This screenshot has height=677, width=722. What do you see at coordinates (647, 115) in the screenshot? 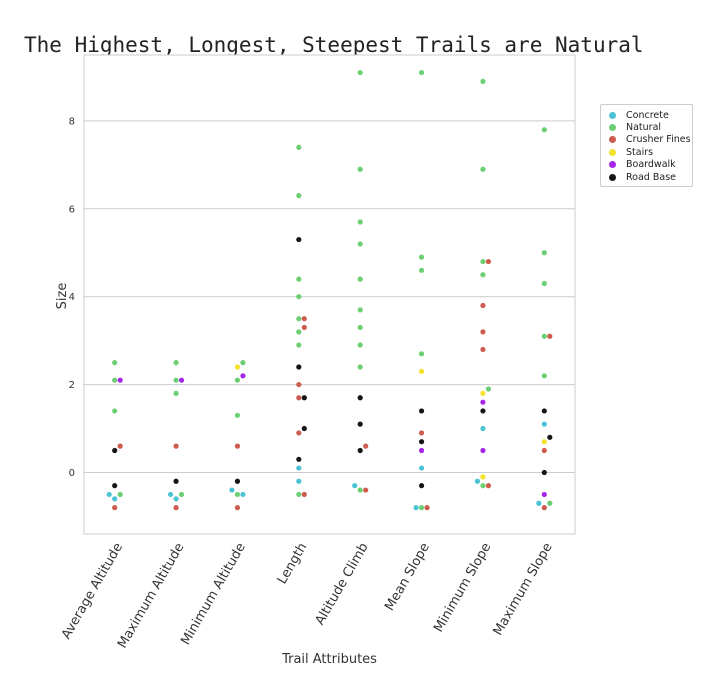
I see `legend-label: Concrete` at bounding box center [647, 115].